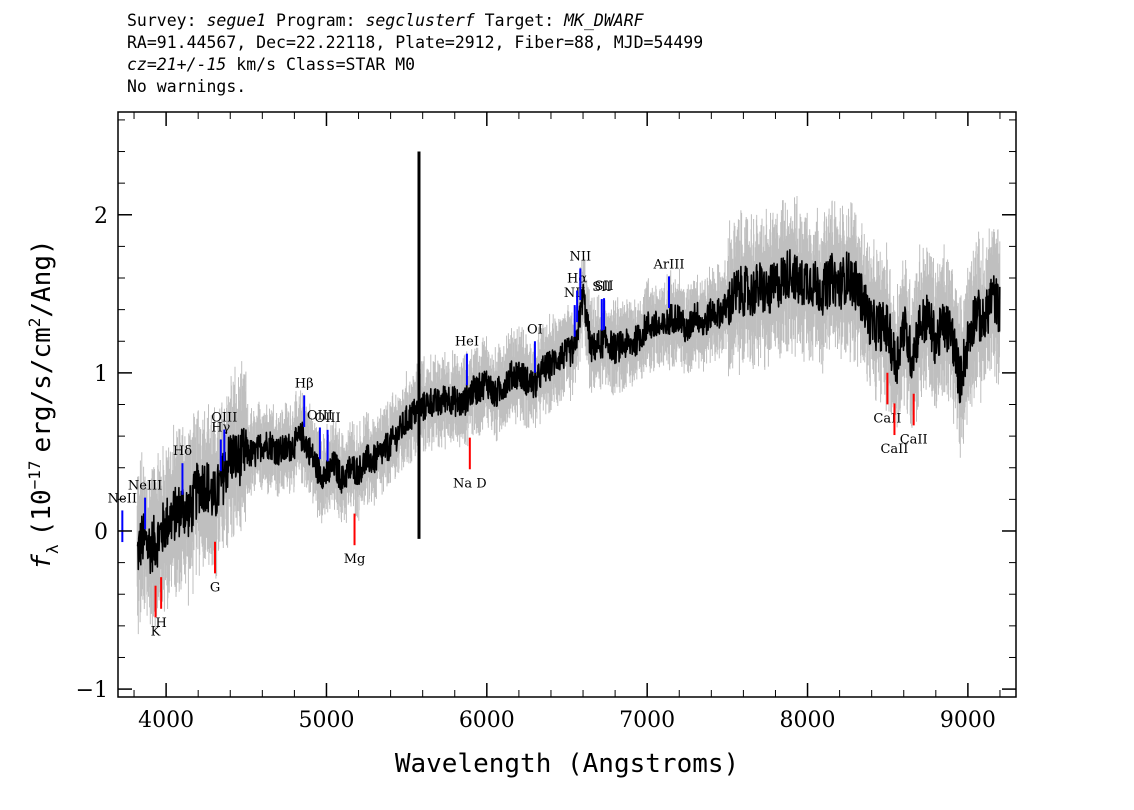  I want to click on x-tick-label: 4000, so click(166, 720).